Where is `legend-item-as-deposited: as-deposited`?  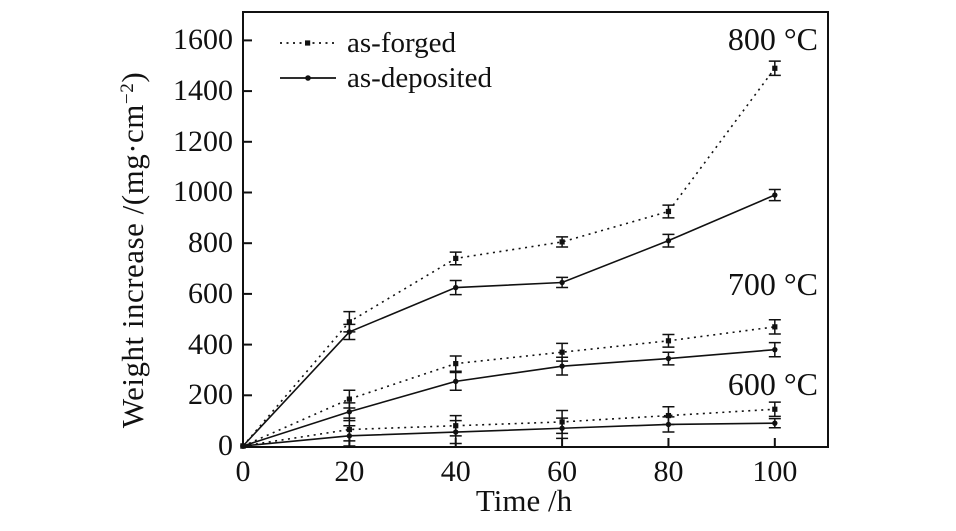 legend-item-as-deposited: as-deposited is located at coordinates (385, 77).